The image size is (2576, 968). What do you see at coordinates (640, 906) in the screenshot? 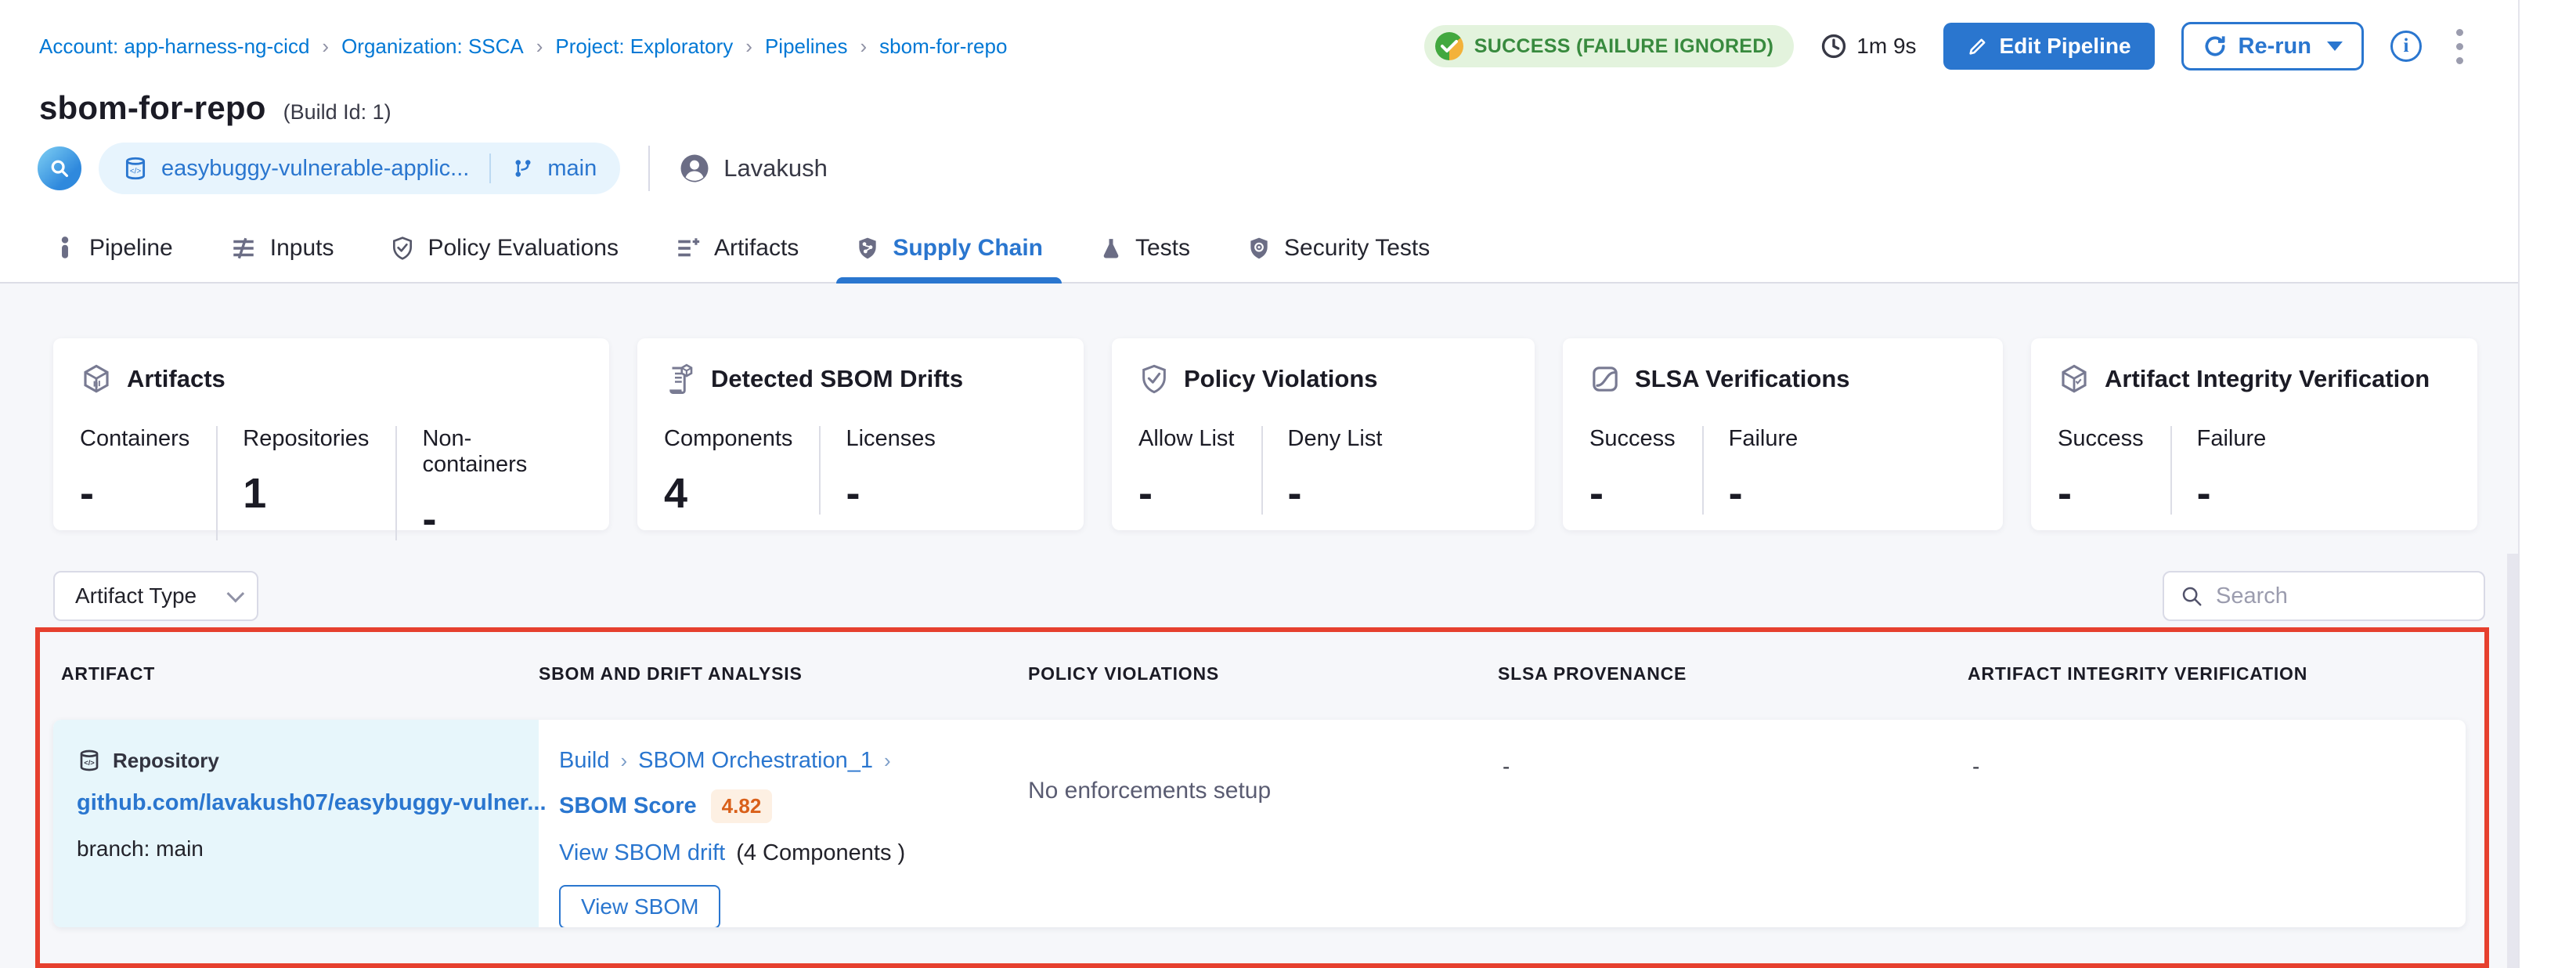
I see `view-sbom-button: View SBOM` at bounding box center [640, 906].